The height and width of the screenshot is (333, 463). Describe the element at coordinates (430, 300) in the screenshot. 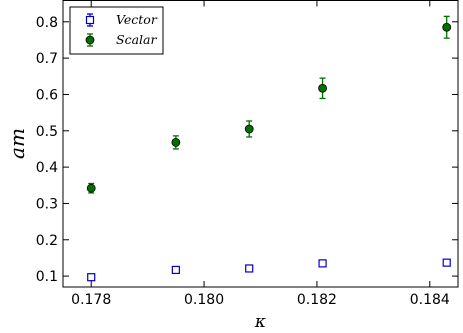

I see `x-tick-label: 0.184` at that location.